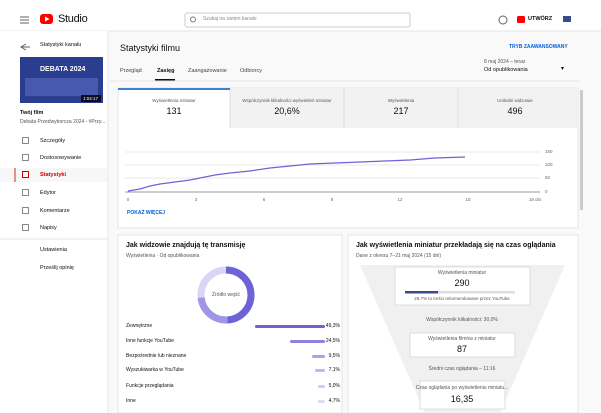 This screenshot has height=413, width=601. I want to click on search-icon, so click(193, 19).